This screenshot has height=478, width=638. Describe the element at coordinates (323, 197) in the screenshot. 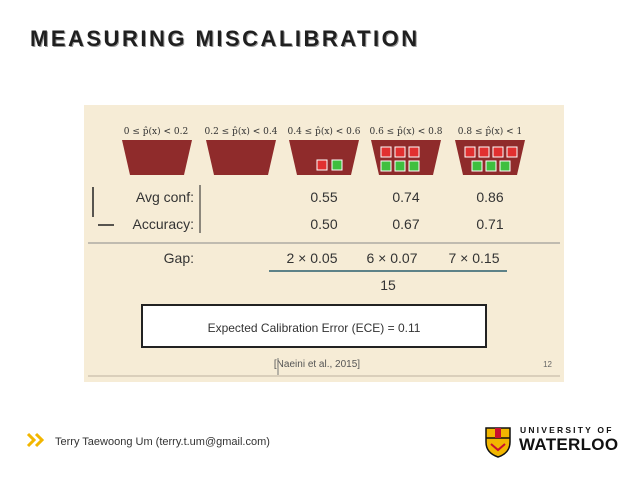

I see `avg-conf-value: 0.55` at that location.